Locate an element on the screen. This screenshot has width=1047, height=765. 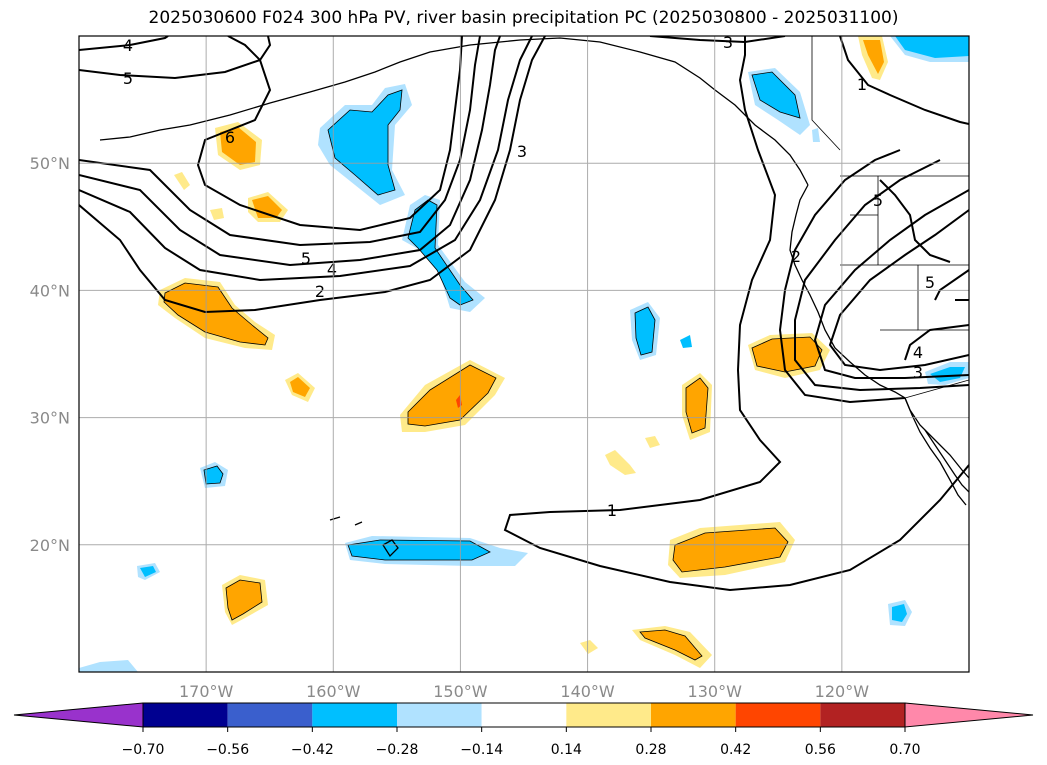
pv-contour-3b is located at coordinates (717, 40).